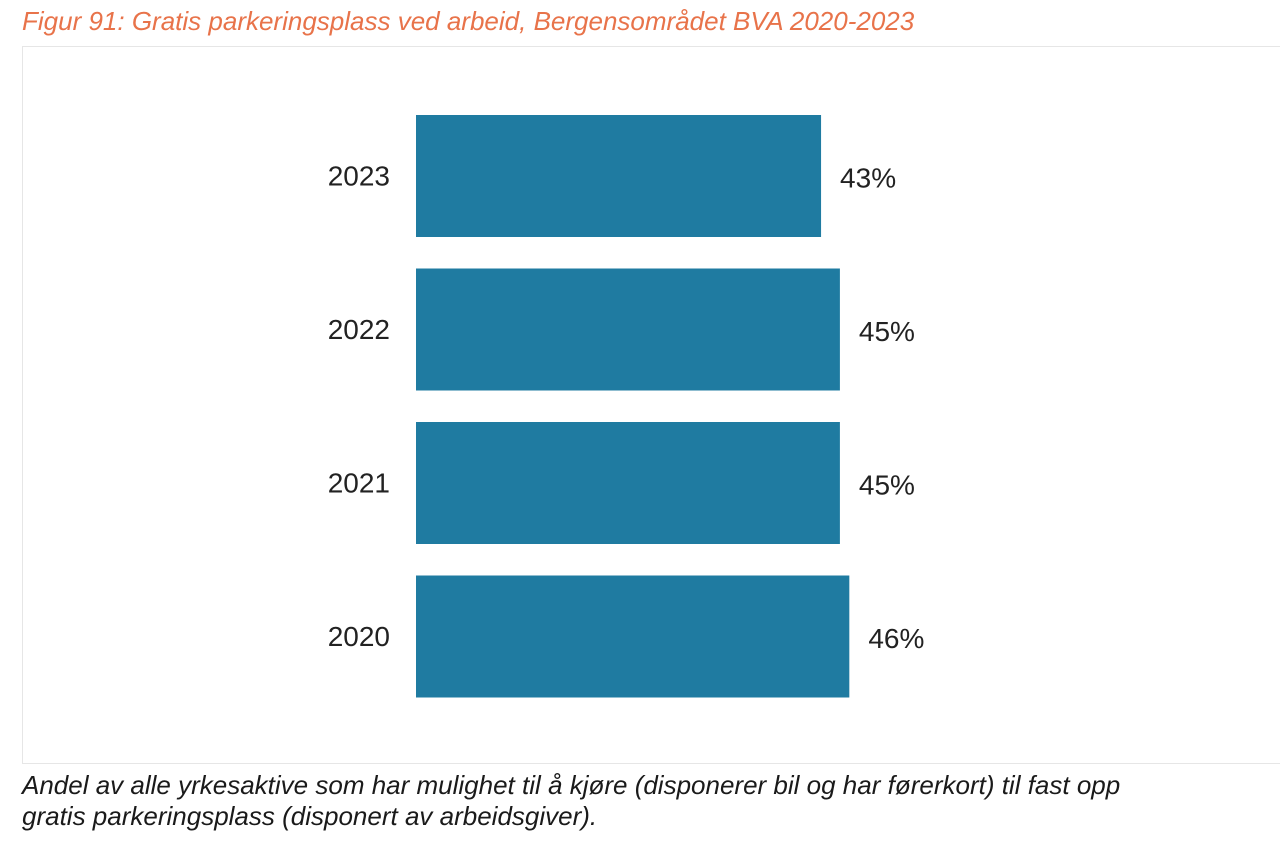  What do you see at coordinates (359, 636) in the screenshot?
I see `category-label-2020: 2020` at bounding box center [359, 636].